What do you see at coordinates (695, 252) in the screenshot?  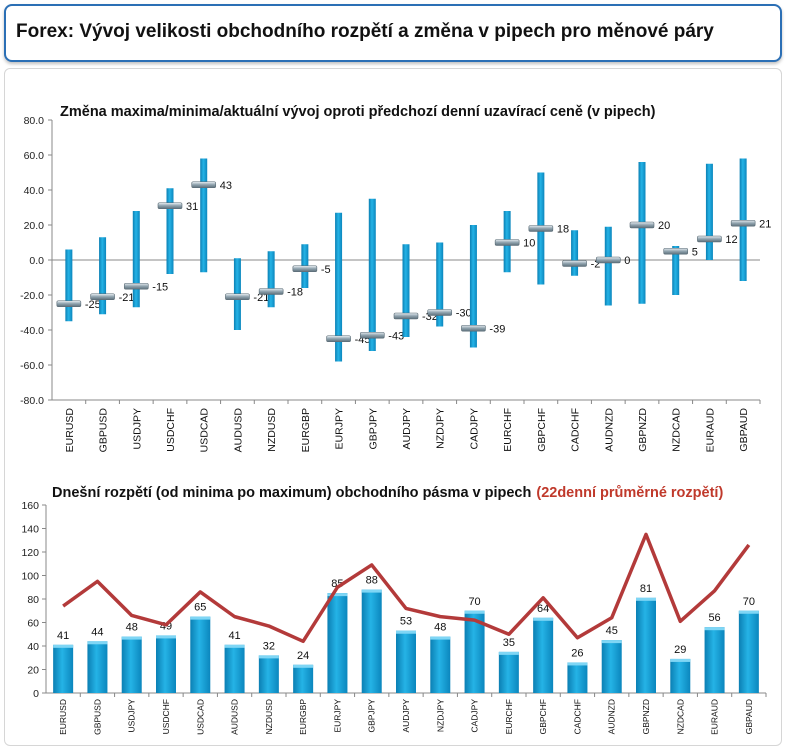 I see `chart1-current-label: 5` at bounding box center [695, 252].